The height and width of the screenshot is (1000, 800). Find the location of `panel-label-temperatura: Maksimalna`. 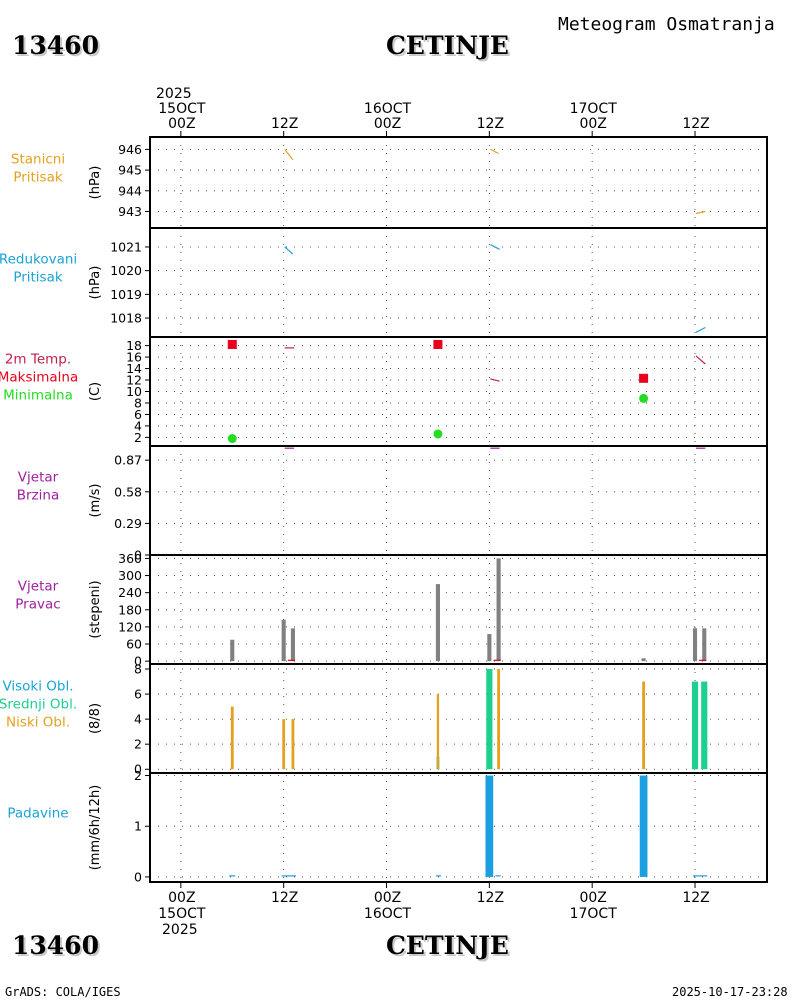

panel-label-temperatura: Maksimalna is located at coordinates (39, 378).